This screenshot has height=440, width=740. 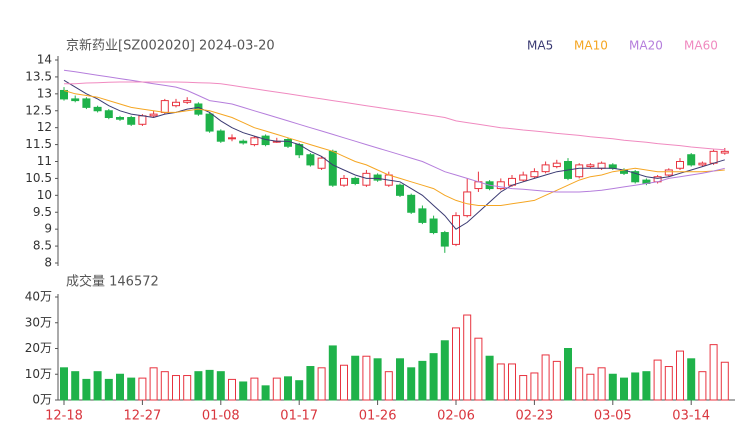 I want to click on x-tick-label: 01-26, so click(x=378, y=416).